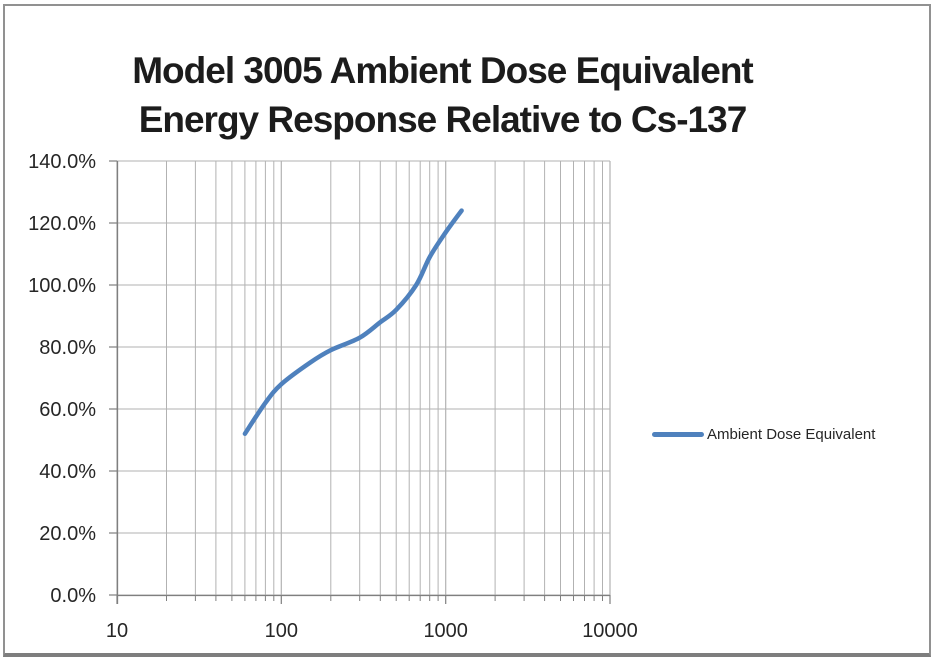  Describe the element at coordinates (445, 631) in the screenshot. I see `x-tick-label: 1000` at that location.